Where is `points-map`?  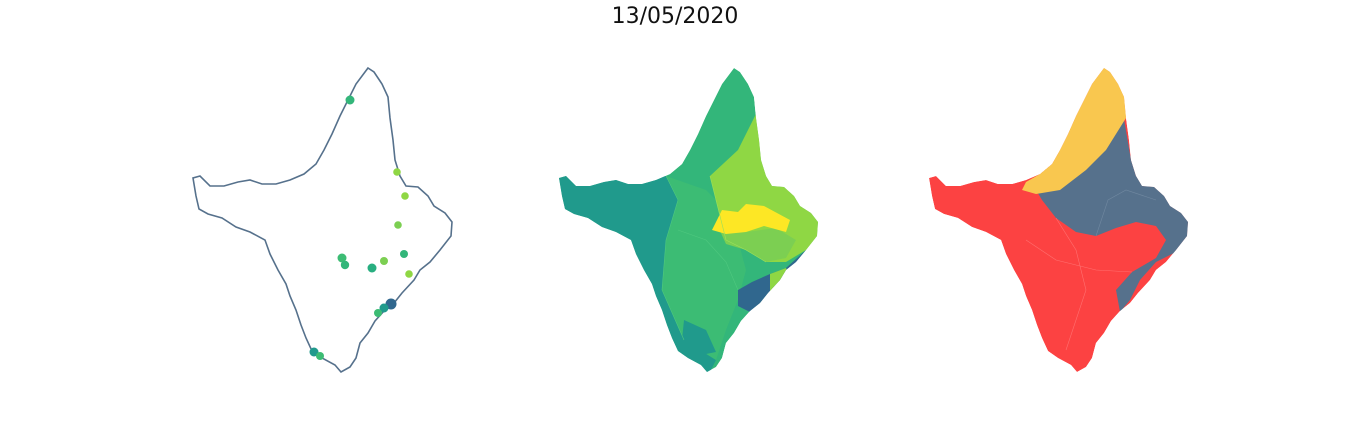
points-map is located at coordinates (322, 220).